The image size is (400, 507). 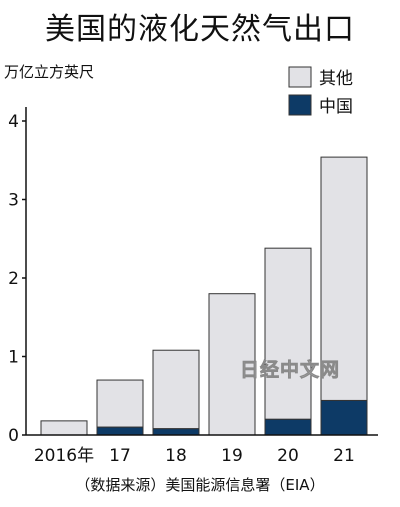 I want to click on watermark-text: 日经中文网, so click(x=290, y=369).